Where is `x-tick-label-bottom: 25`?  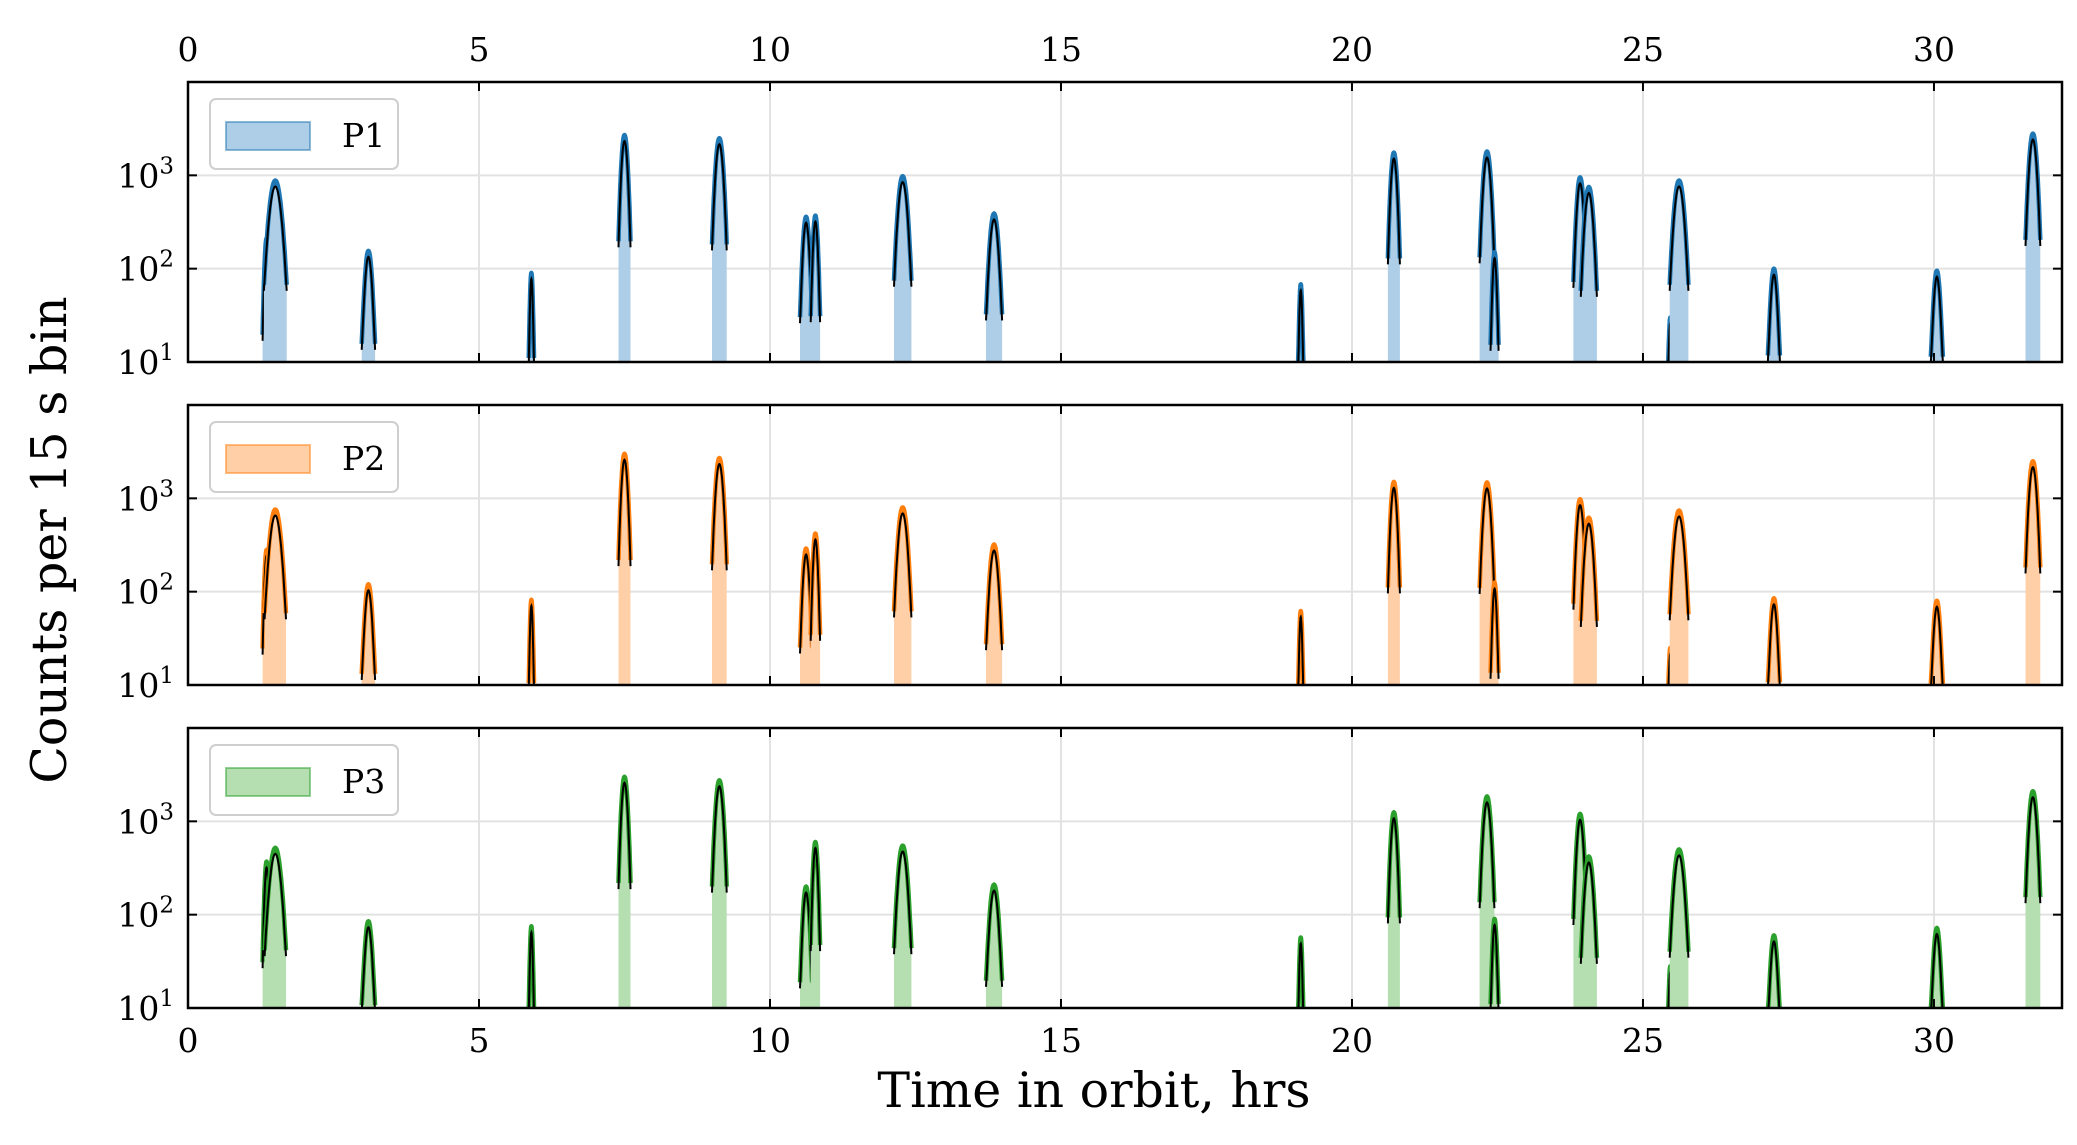 x-tick-label-bottom: 25 is located at coordinates (1643, 1040).